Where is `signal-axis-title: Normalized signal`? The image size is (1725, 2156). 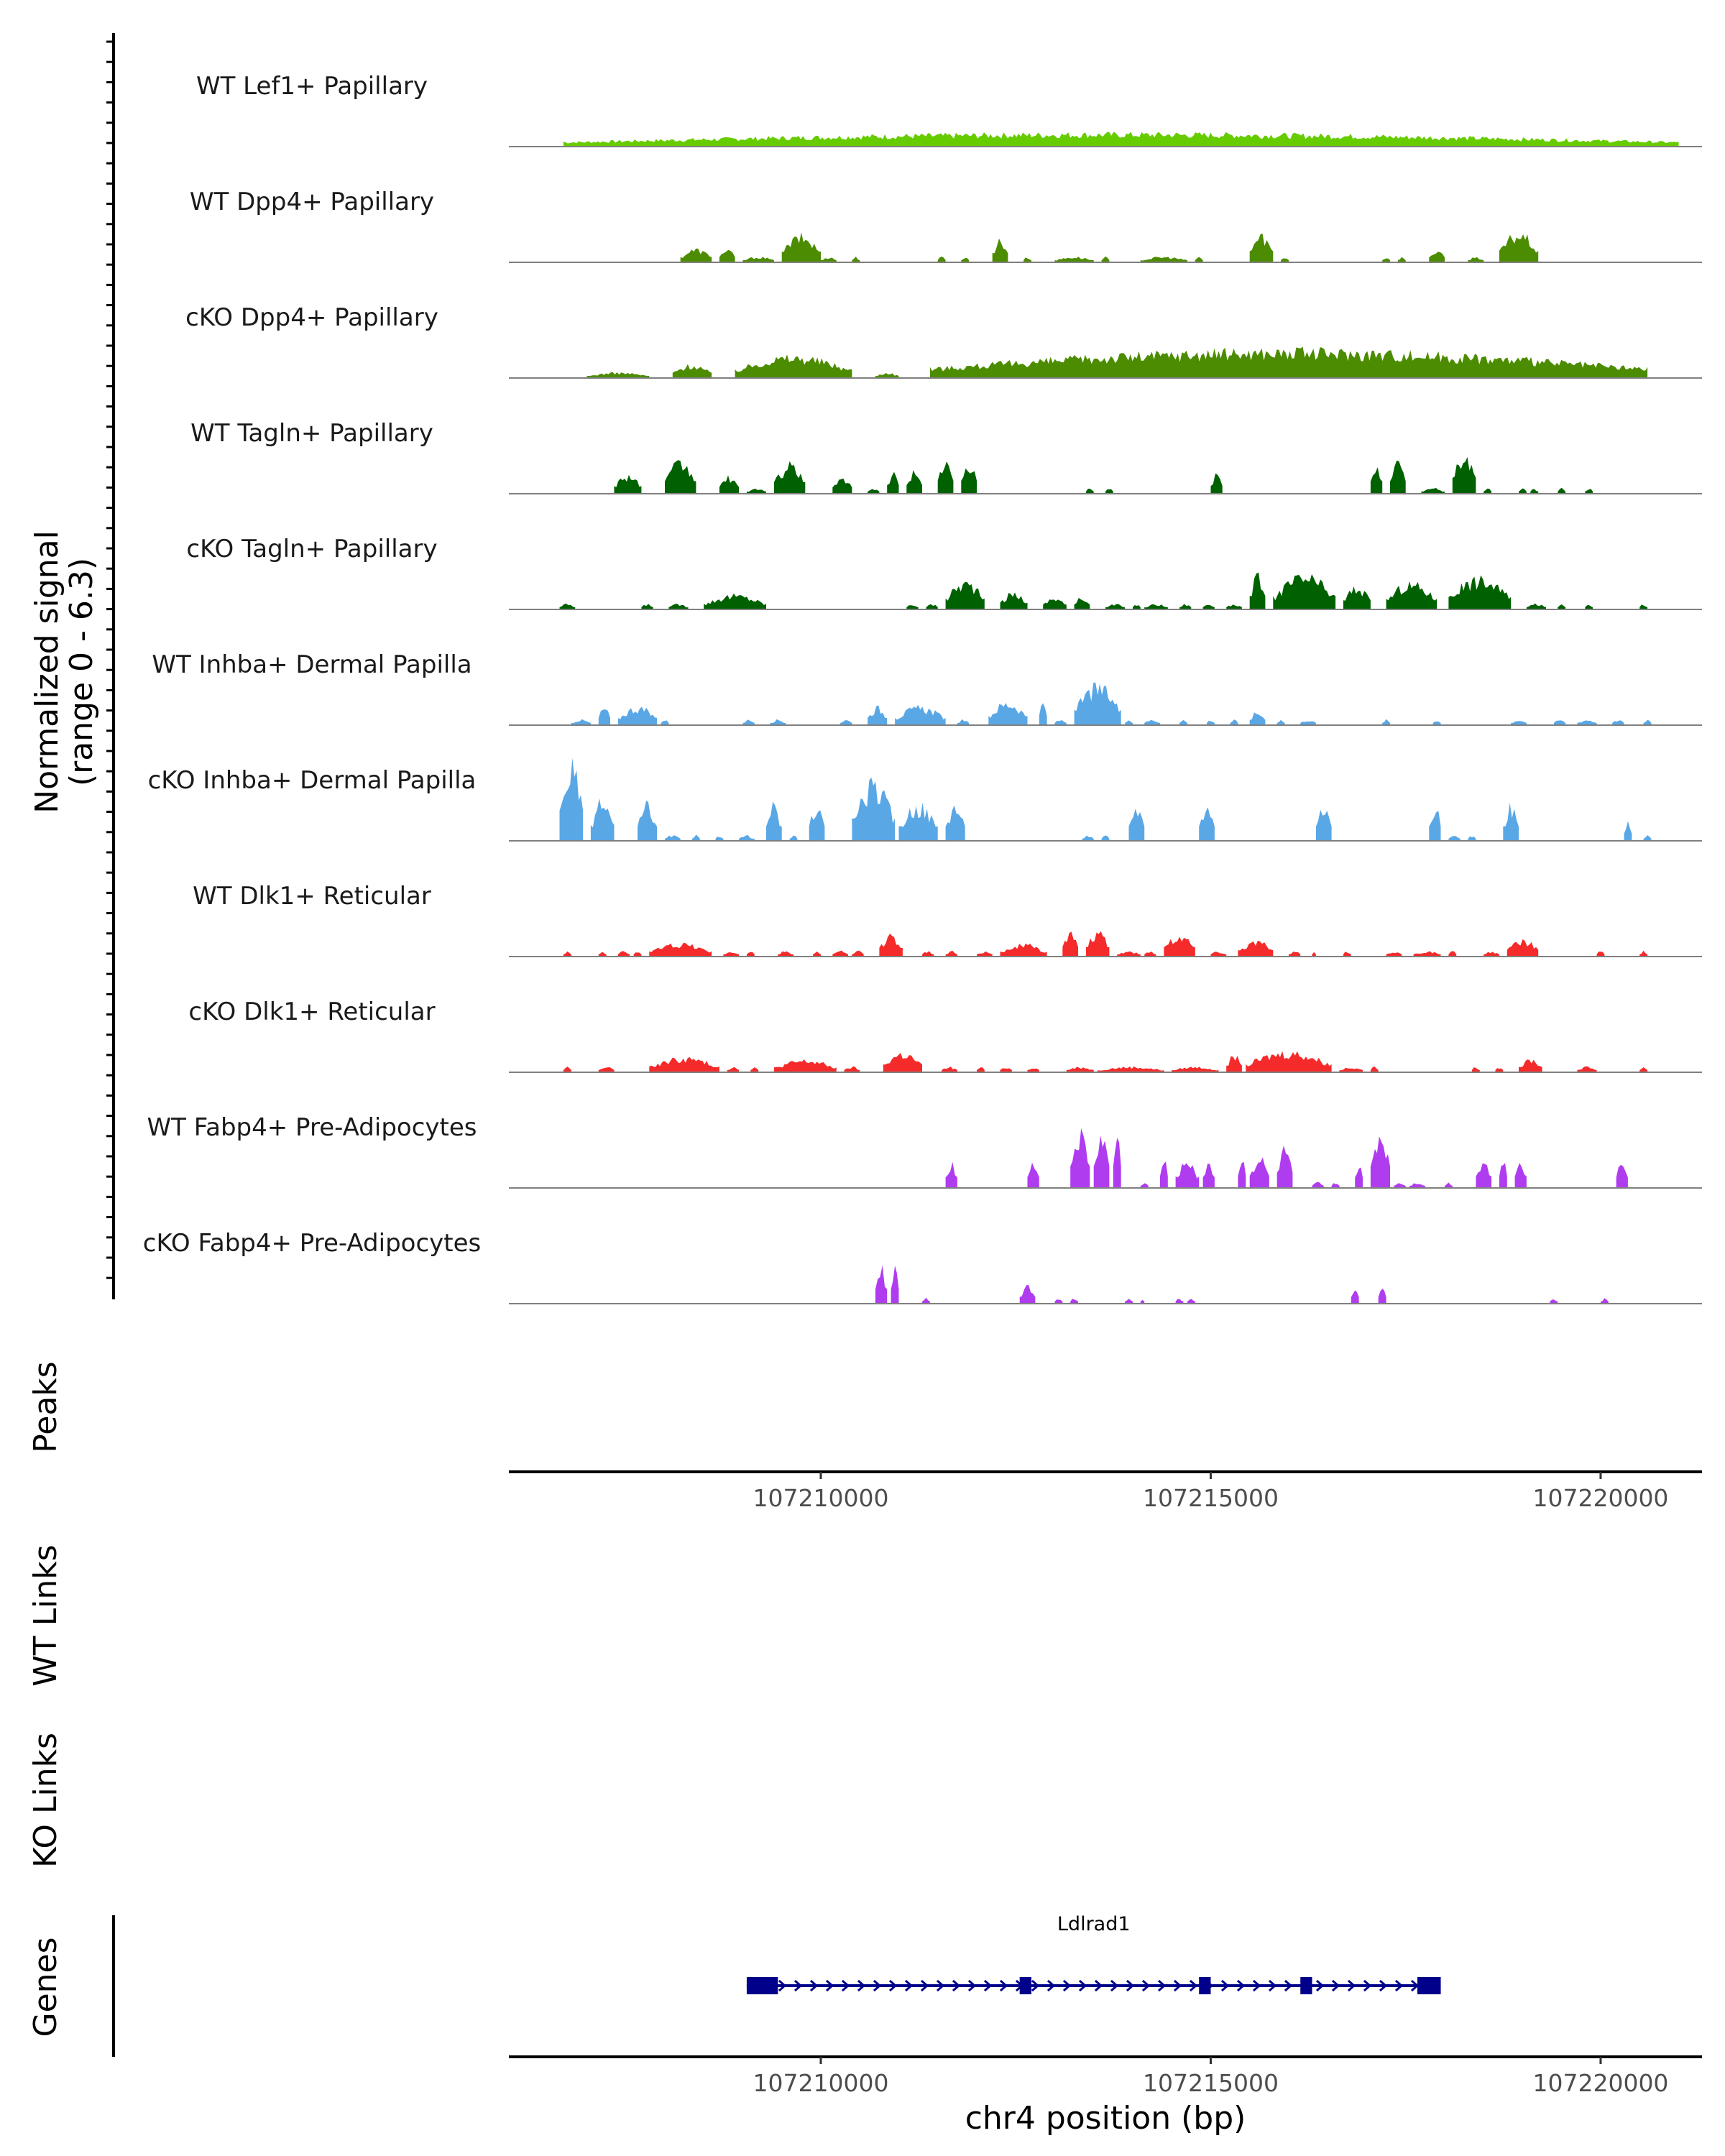 signal-axis-title: Normalized signal is located at coordinates (47, 672).